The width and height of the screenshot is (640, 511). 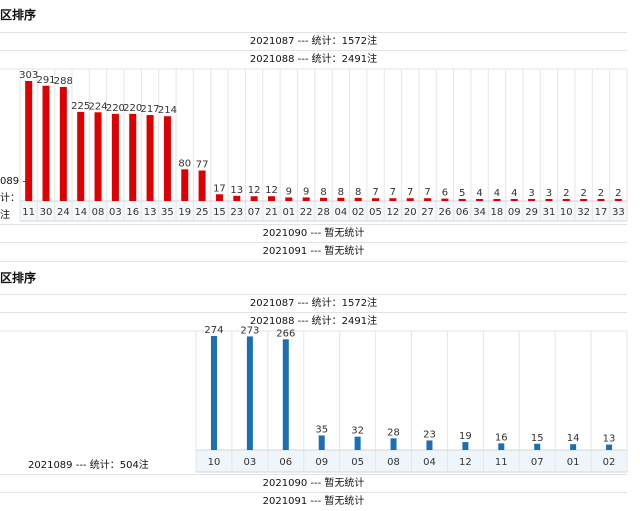 I want to click on data-label: 291, so click(x=45, y=80).